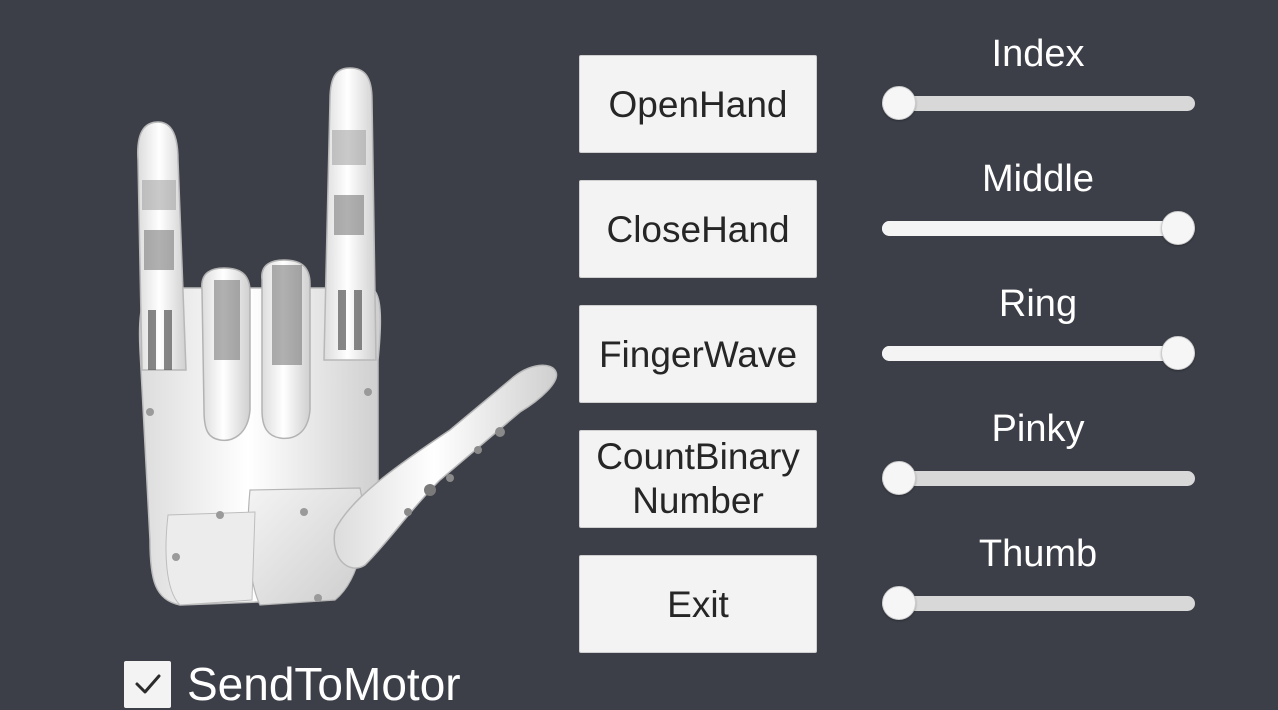  I want to click on slider-group-middle: Middle, so click(1038, 217).